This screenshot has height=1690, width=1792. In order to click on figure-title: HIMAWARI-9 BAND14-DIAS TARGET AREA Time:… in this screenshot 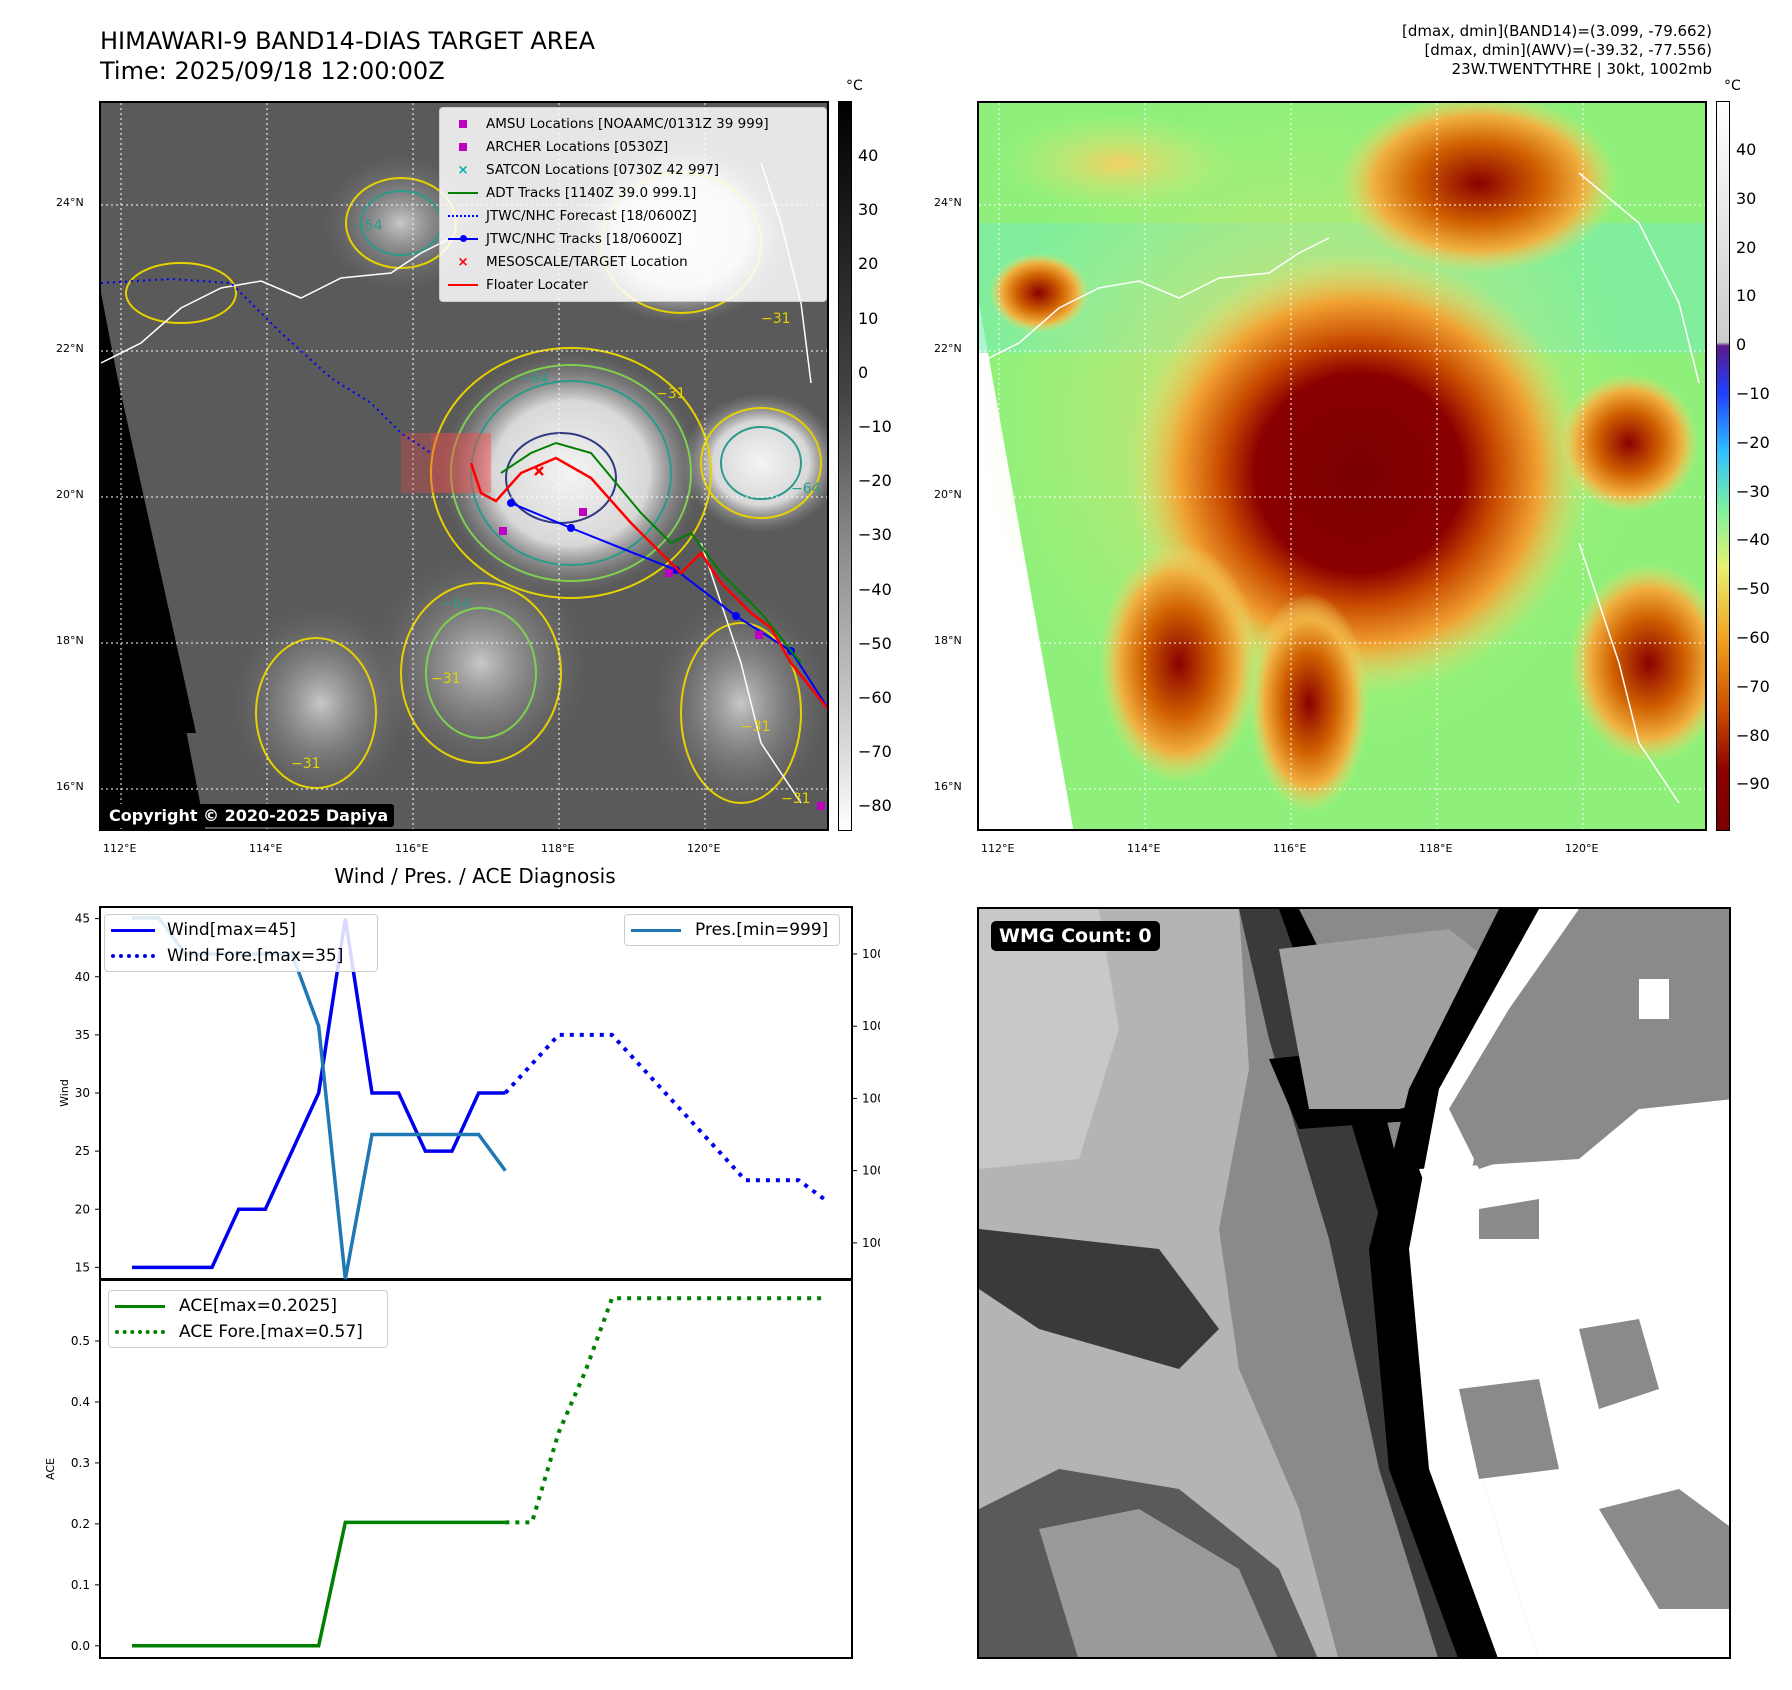, I will do `click(347, 56)`.